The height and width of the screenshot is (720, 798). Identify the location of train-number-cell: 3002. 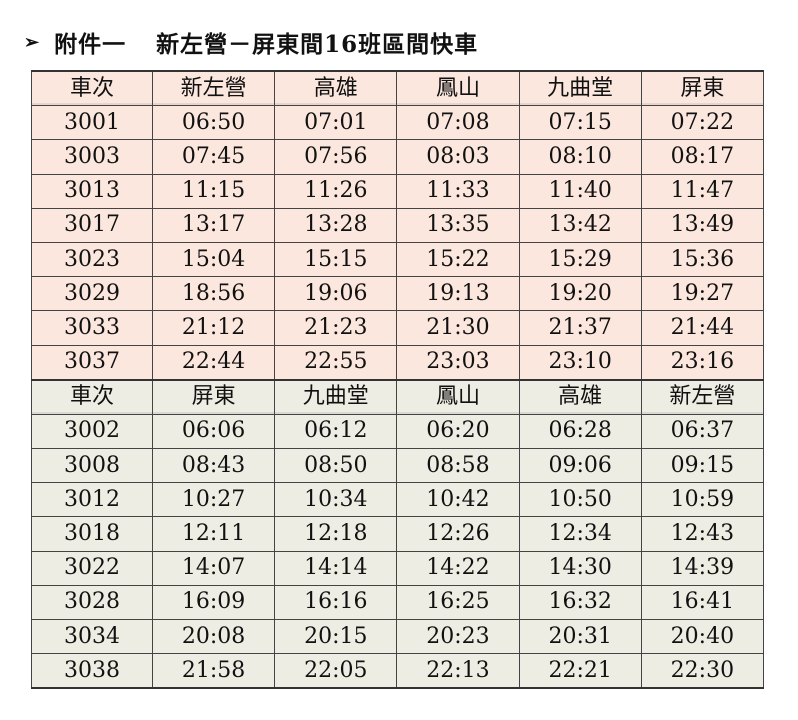
(92, 431).